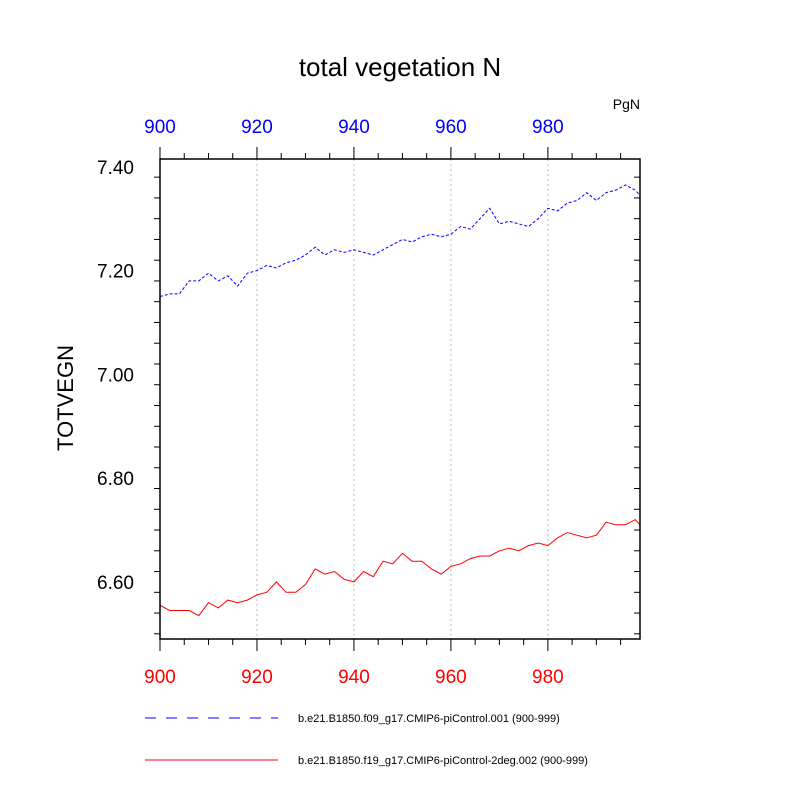  Describe the element at coordinates (451, 677) in the screenshot. I see `x-tick-label-bottom-960: 960` at that location.